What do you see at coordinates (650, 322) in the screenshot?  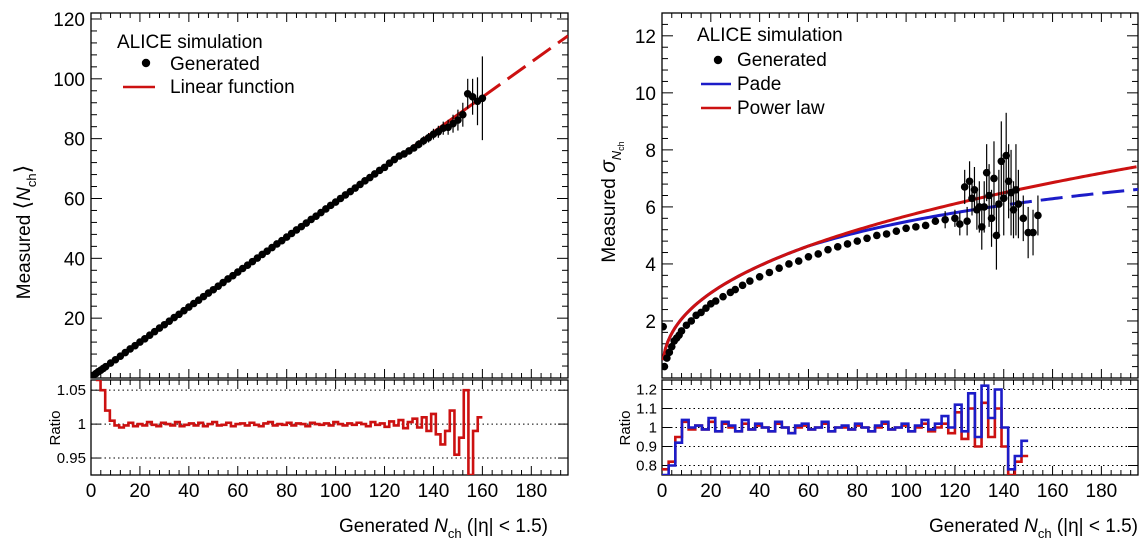 I see `y-tick-label: 2` at bounding box center [650, 322].